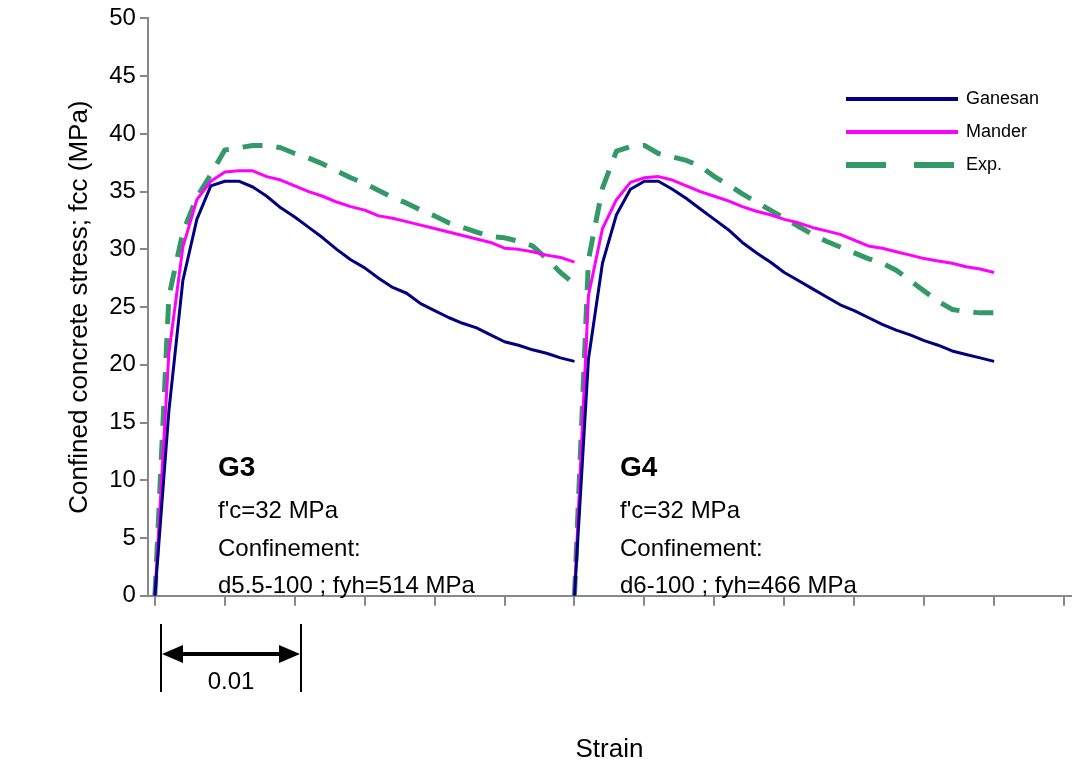 Image resolution: width=1079 pixels, height=771 pixels. I want to click on y-tick-label: 20, so click(122, 363).